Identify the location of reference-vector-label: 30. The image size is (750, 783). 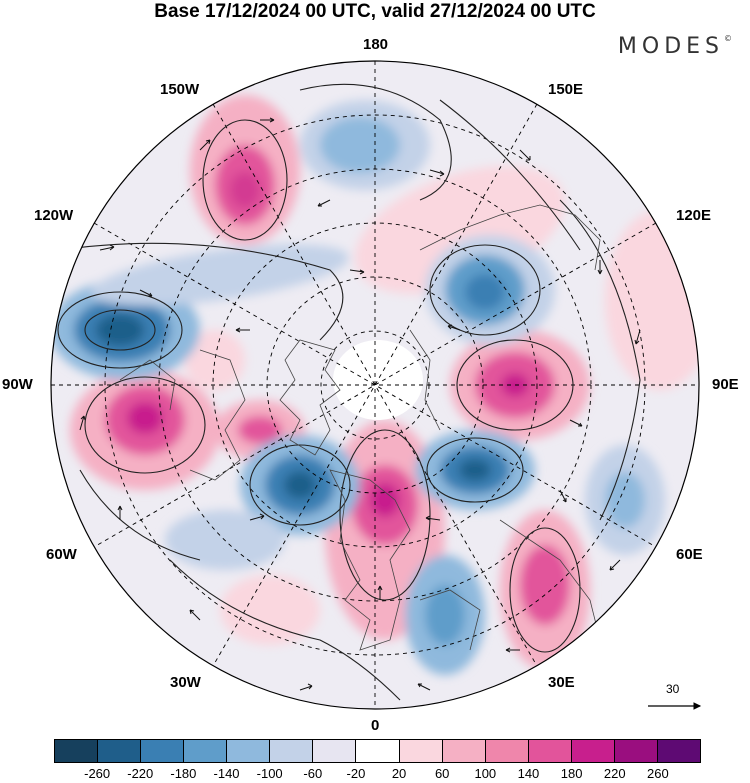
(673, 689).